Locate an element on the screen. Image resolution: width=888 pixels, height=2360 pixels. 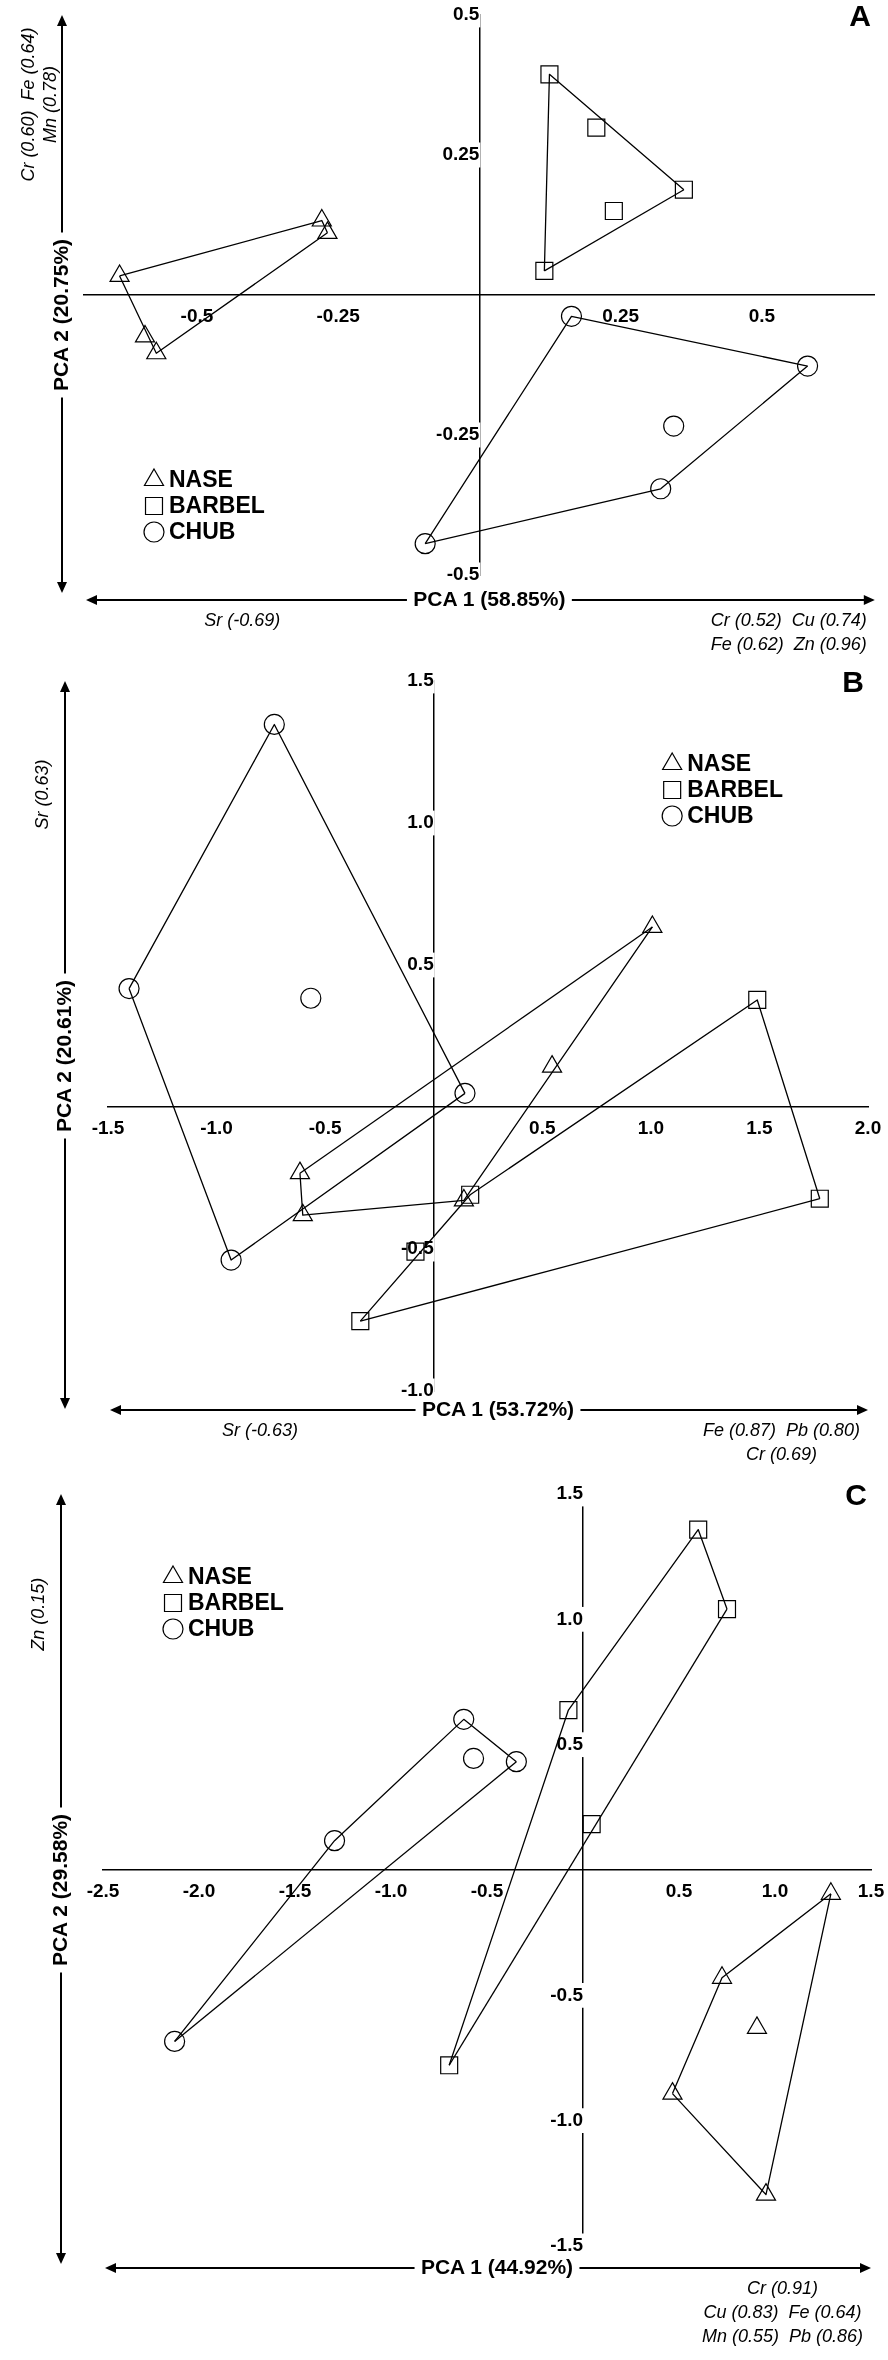
y-tick-label: 0.25 is located at coordinates (461, 154).